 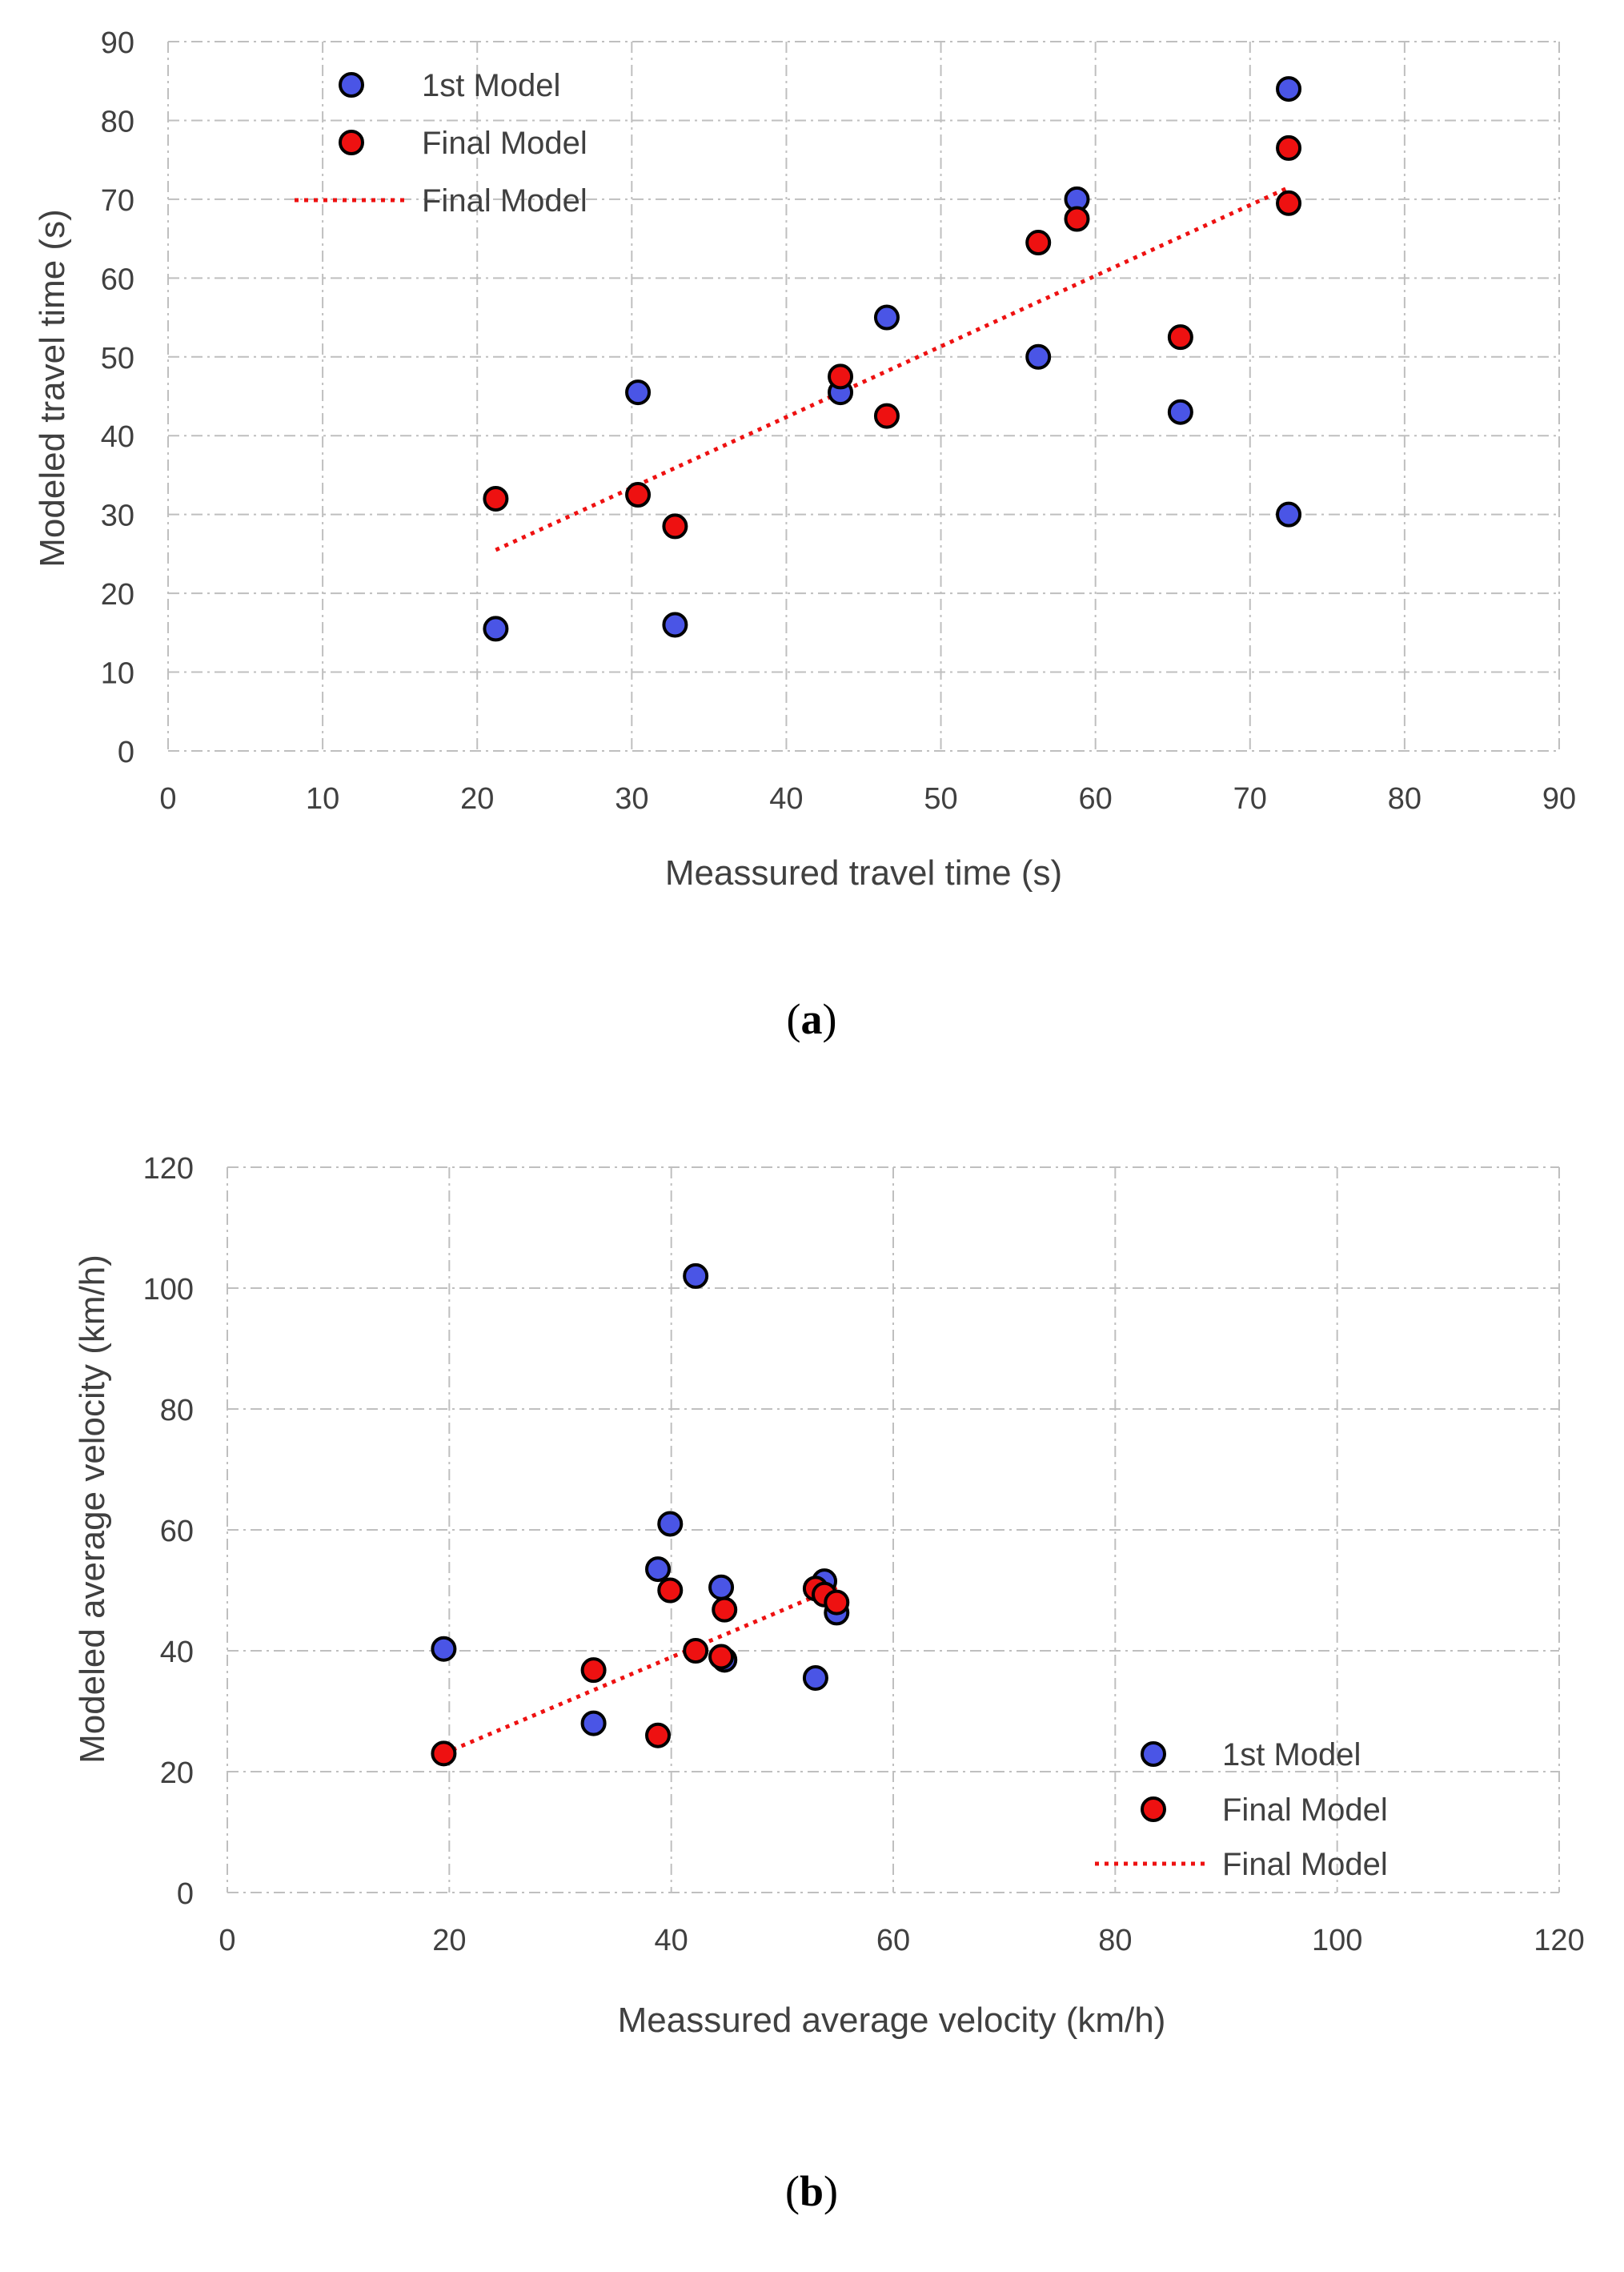 I want to click on chart-b-legend-item-1st-model: 1st Model, so click(x=1251, y=1754).